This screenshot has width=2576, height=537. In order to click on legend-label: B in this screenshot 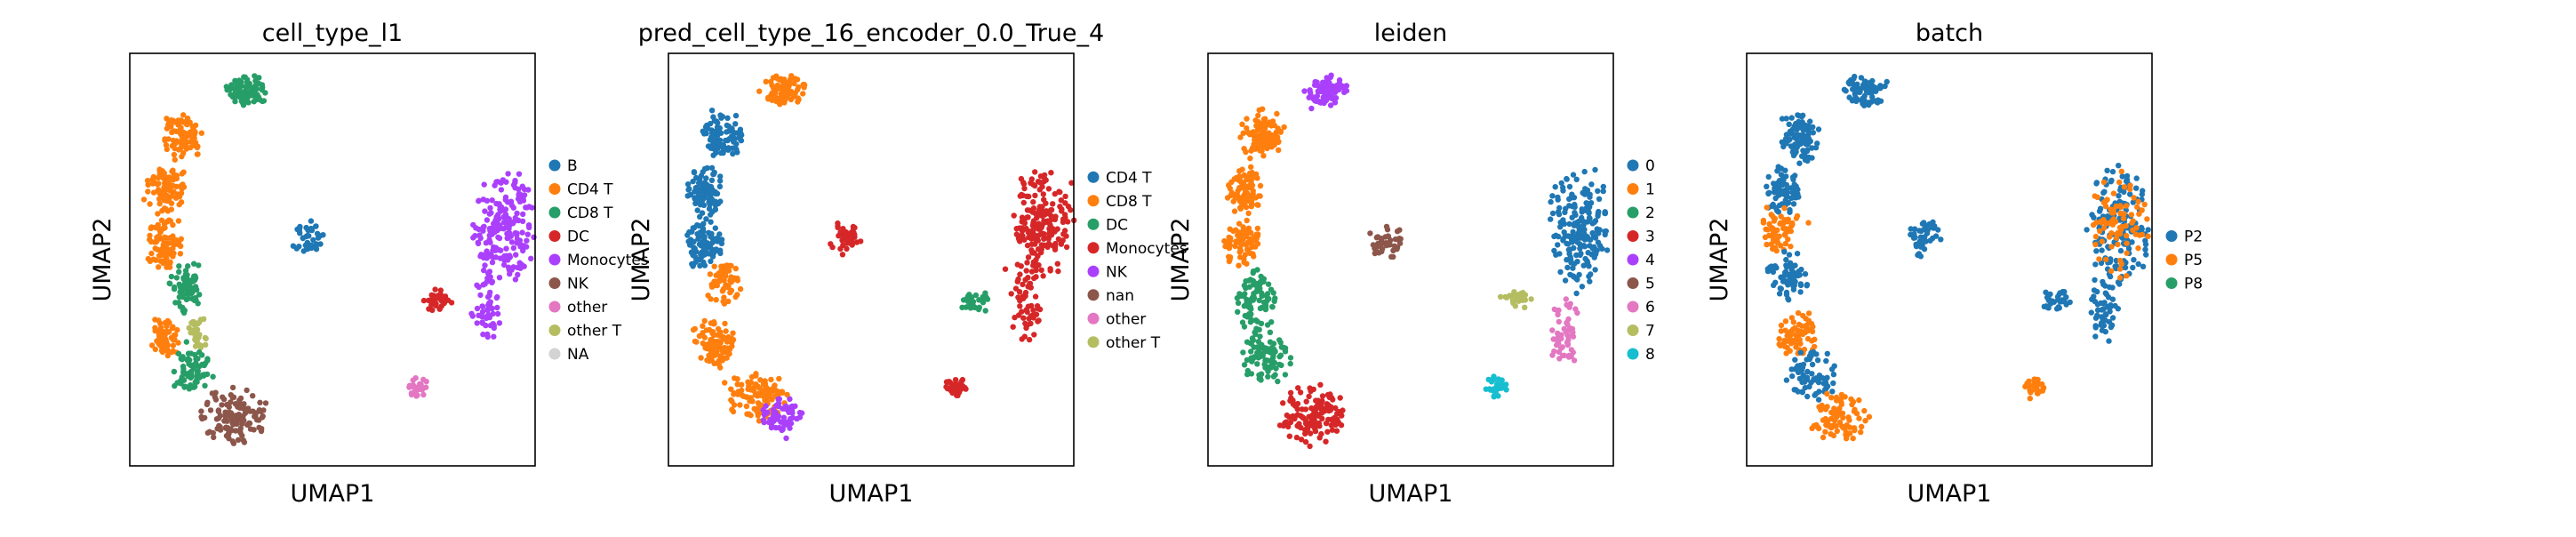, I will do `click(572, 166)`.